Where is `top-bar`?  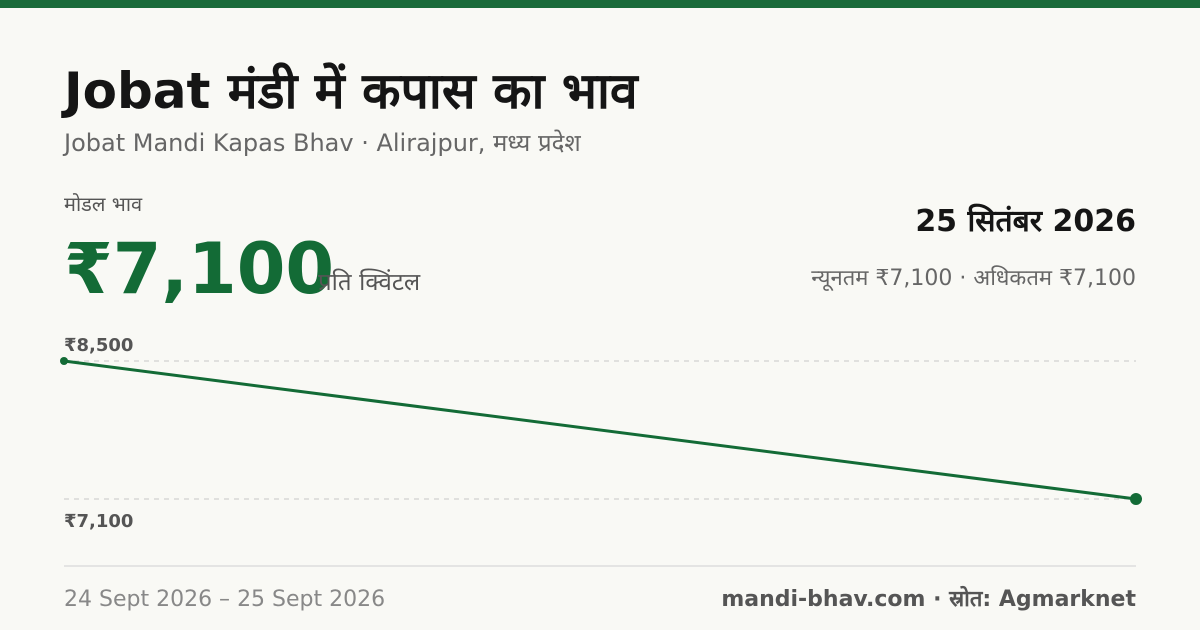 top-bar is located at coordinates (600, 4).